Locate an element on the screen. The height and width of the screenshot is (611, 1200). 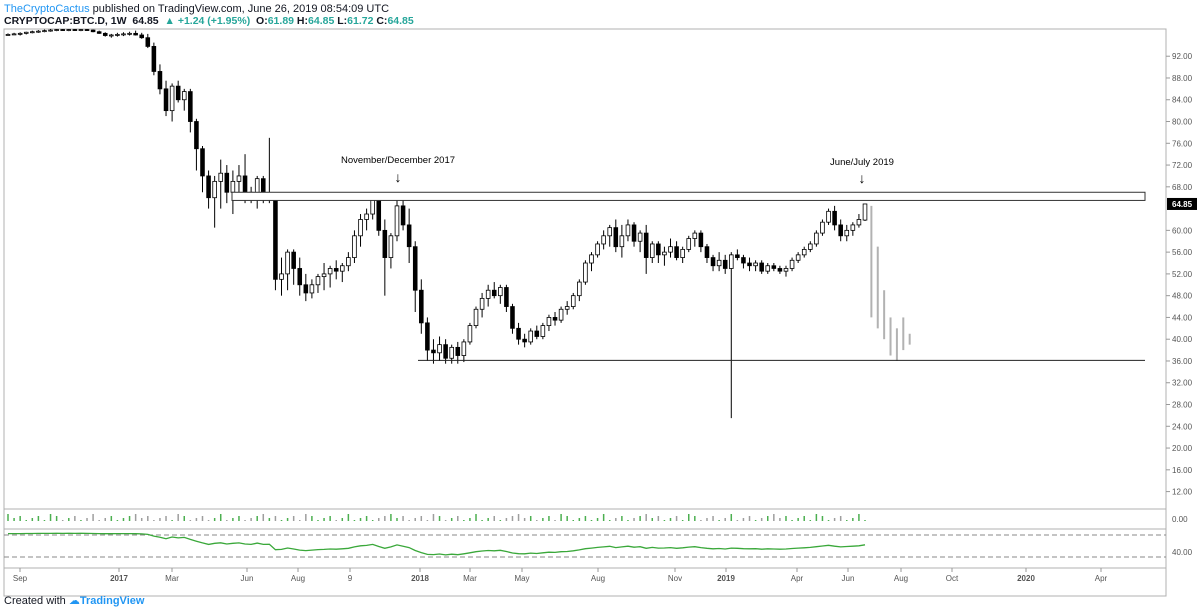
x-tick-label: Jun is located at coordinates (848, 578).